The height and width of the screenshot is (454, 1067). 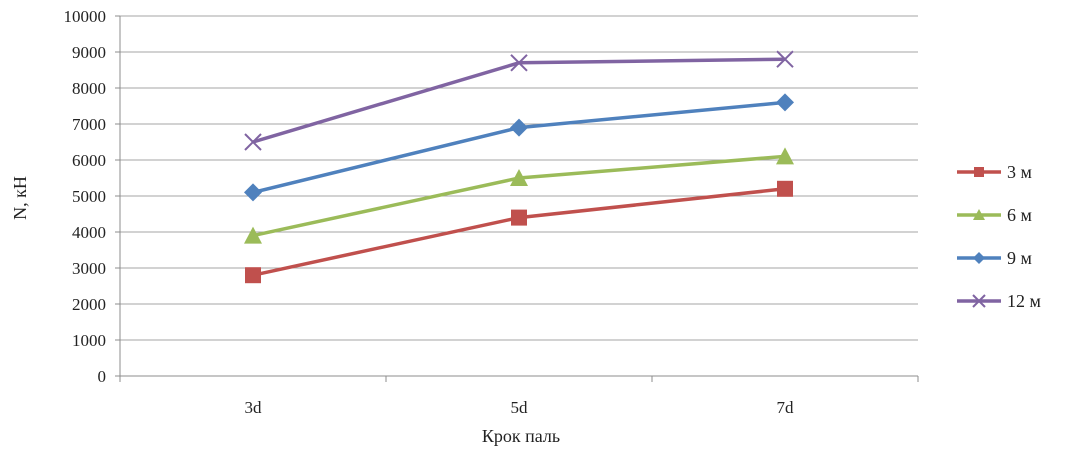 What do you see at coordinates (1024, 301) in the screenshot?
I see `legend-label: 12 м` at bounding box center [1024, 301].